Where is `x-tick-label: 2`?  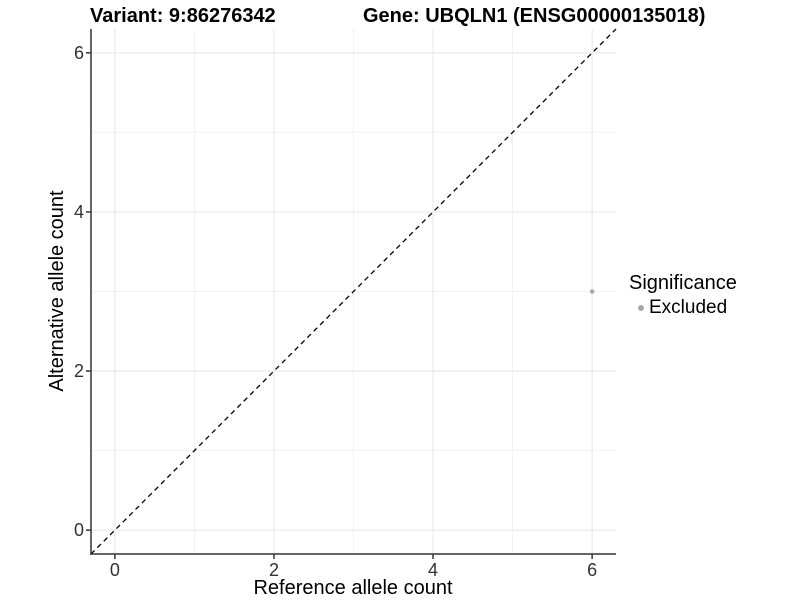 x-tick-label: 2 is located at coordinates (273, 570).